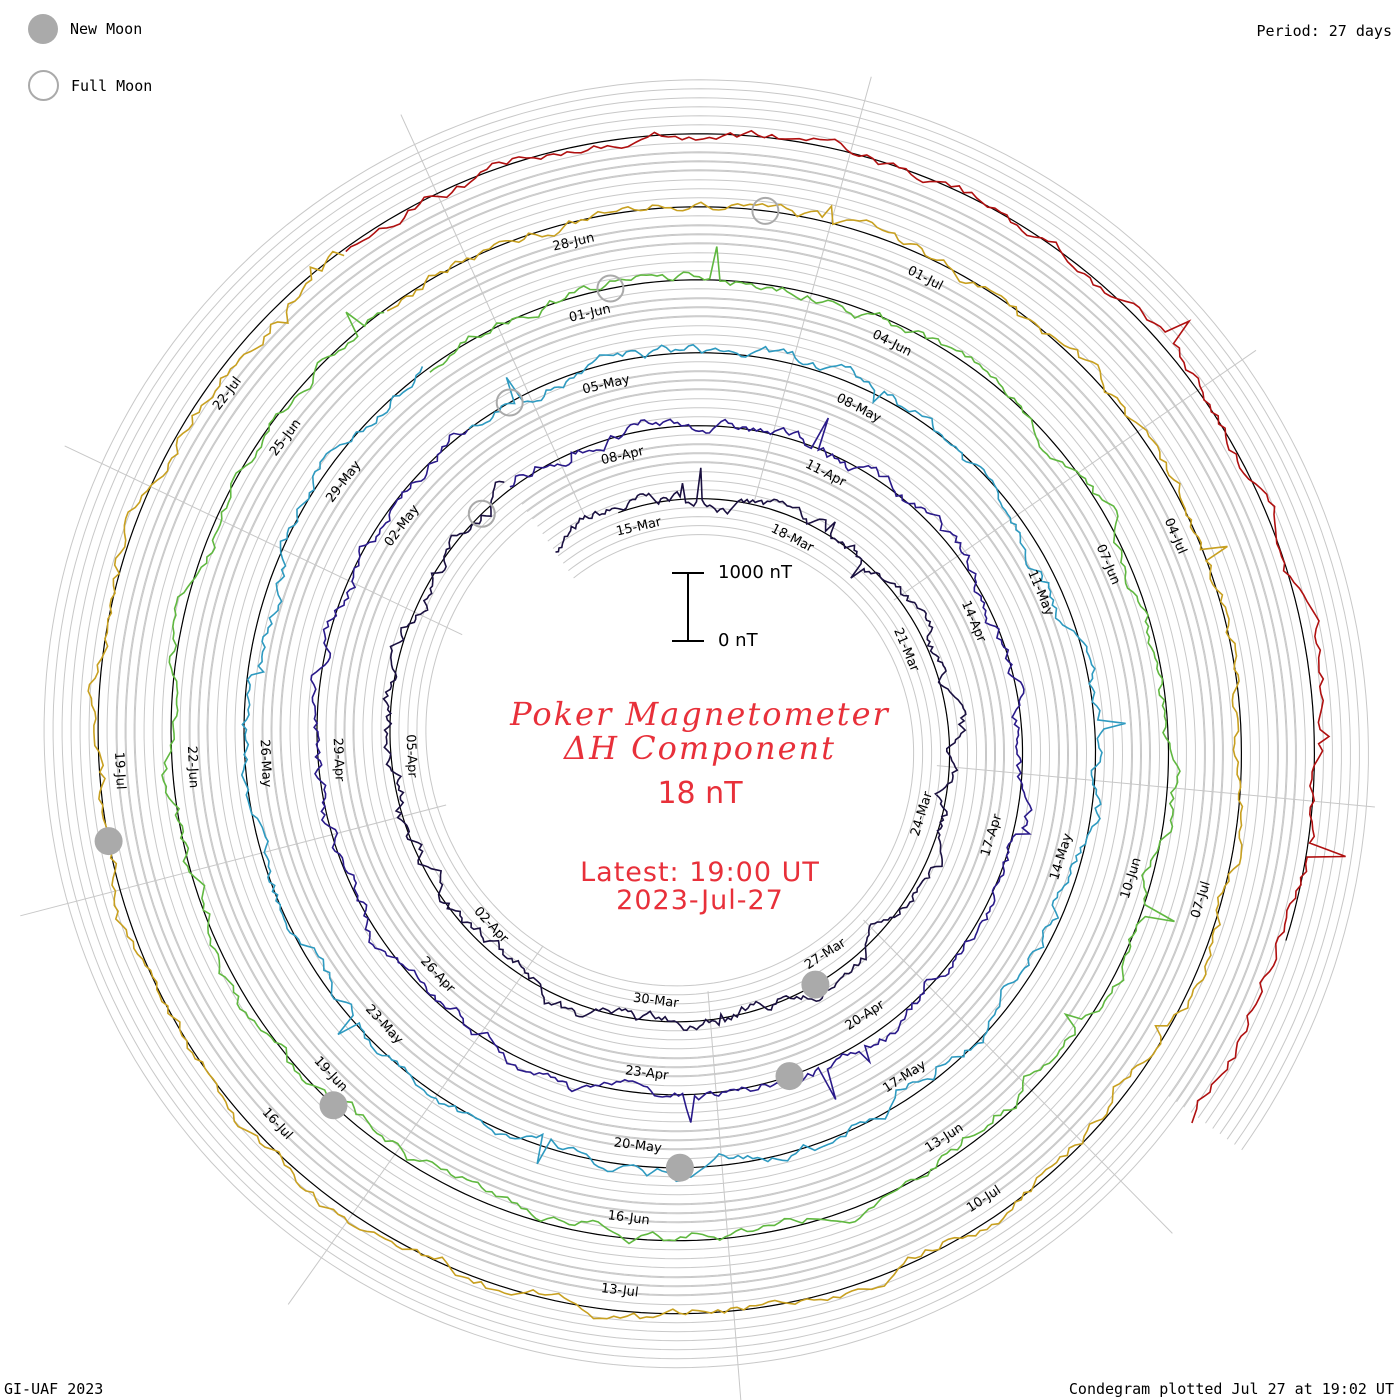 This screenshot has width=1400, height=1400. I want to click on latest-date: 2023-Jul-27, so click(700, 900).